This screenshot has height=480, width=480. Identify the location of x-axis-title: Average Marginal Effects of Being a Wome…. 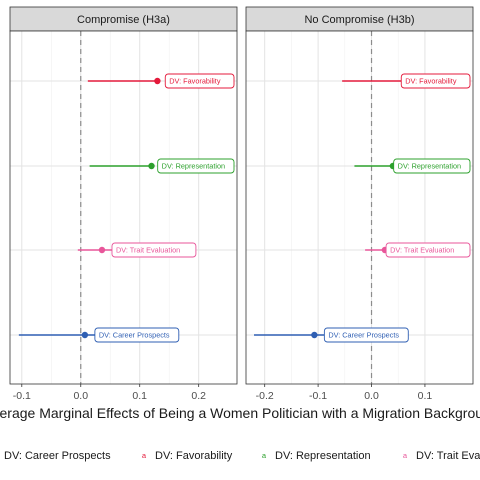
(240, 413).